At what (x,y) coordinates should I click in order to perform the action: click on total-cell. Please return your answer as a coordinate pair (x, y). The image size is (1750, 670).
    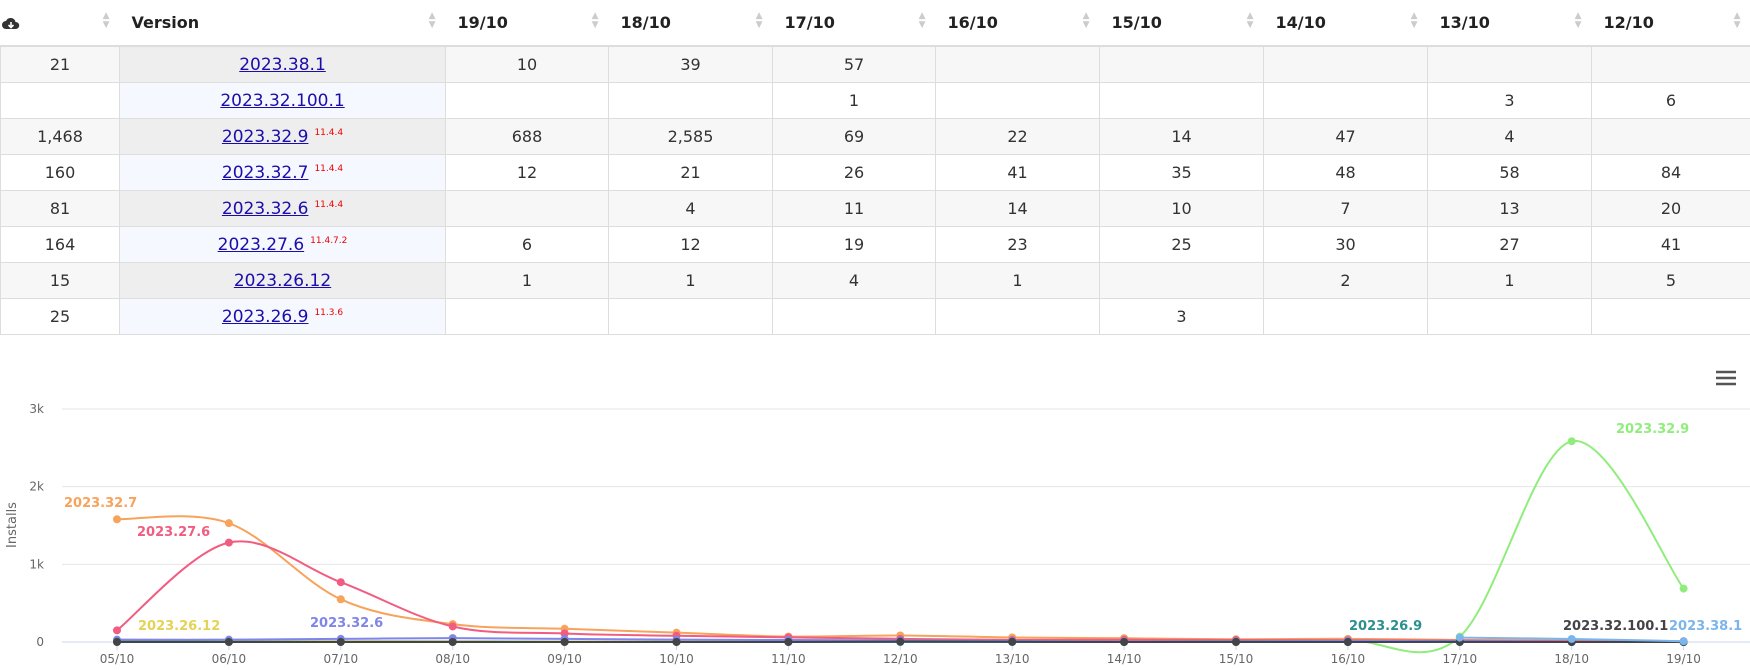
    Looking at the image, I should click on (60, 100).